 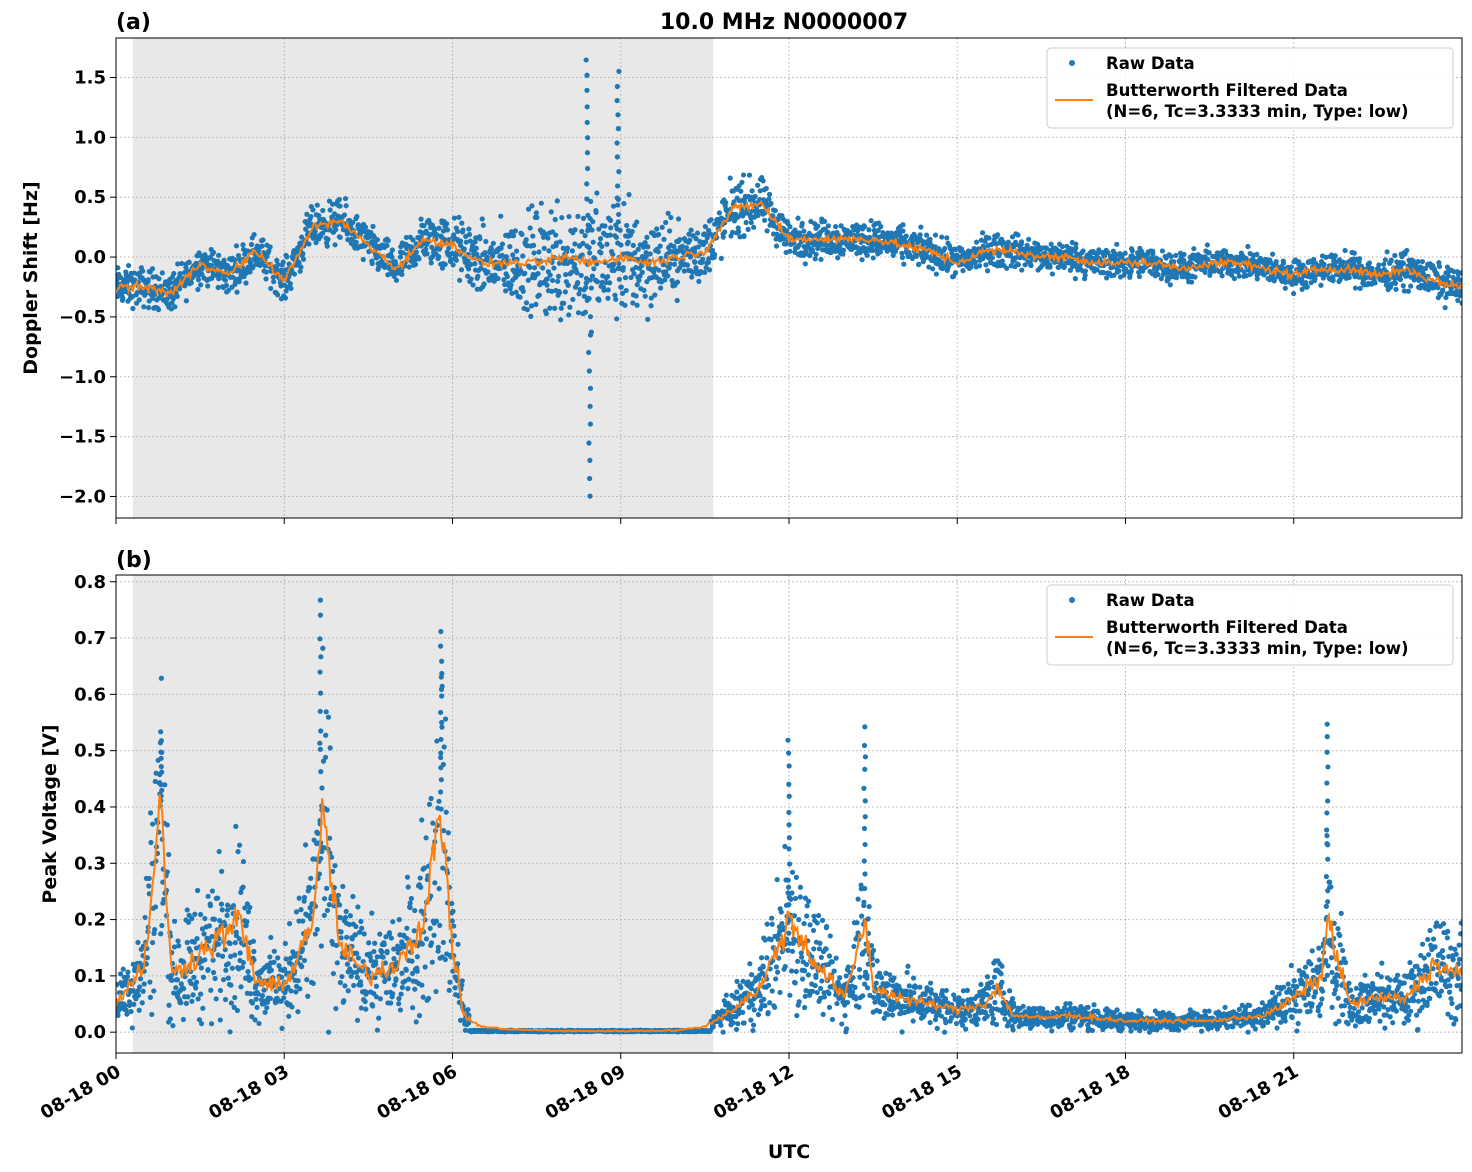 What do you see at coordinates (134, 560) in the screenshot?
I see `panel-label-b: (b)` at bounding box center [134, 560].